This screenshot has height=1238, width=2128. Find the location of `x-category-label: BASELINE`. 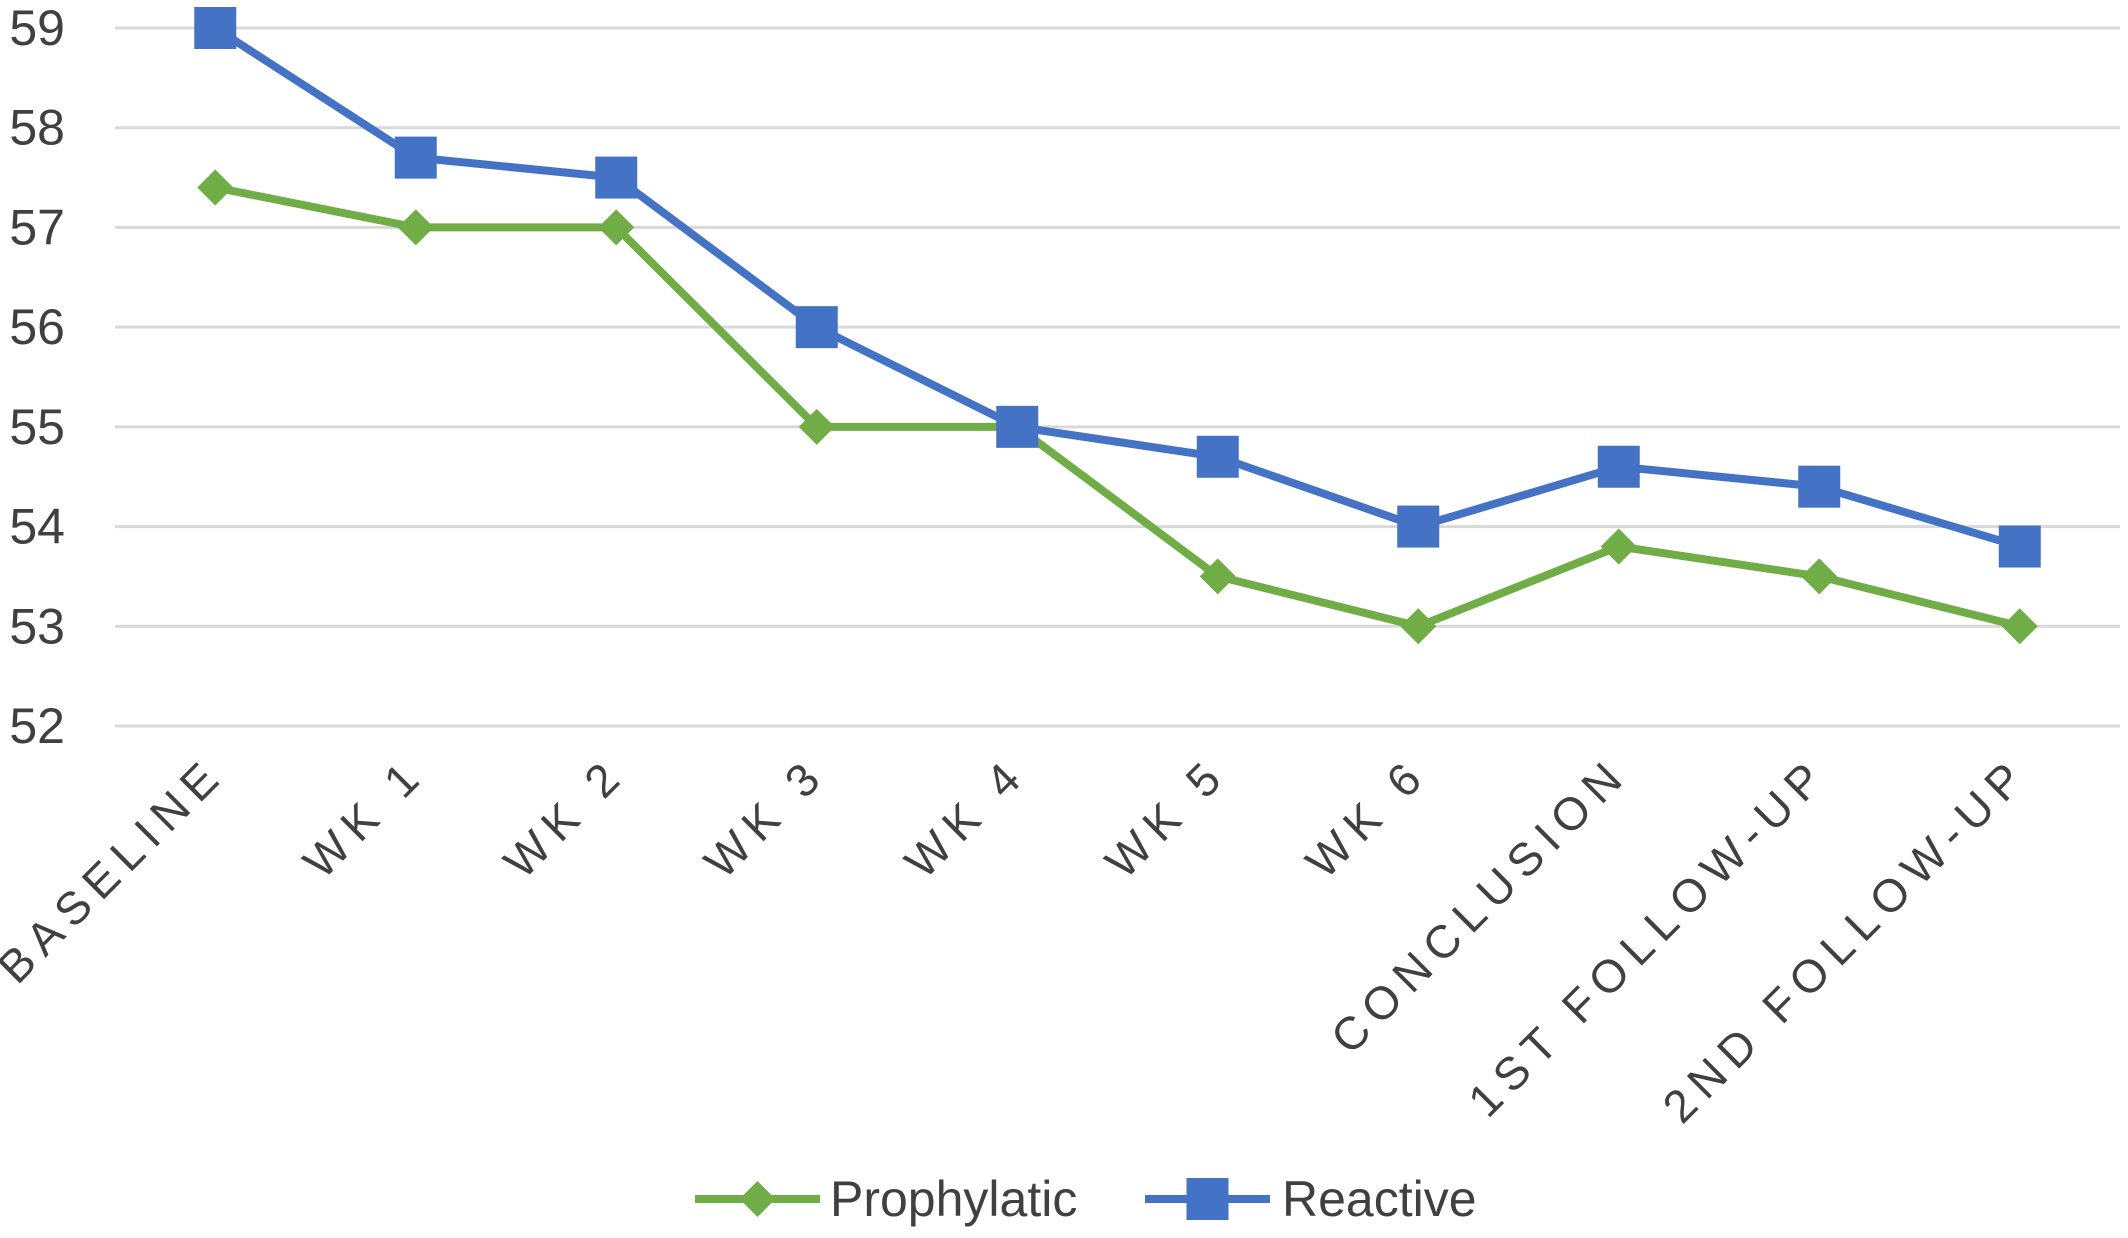

x-category-label: BASELINE is located at coordinates (117, 869).